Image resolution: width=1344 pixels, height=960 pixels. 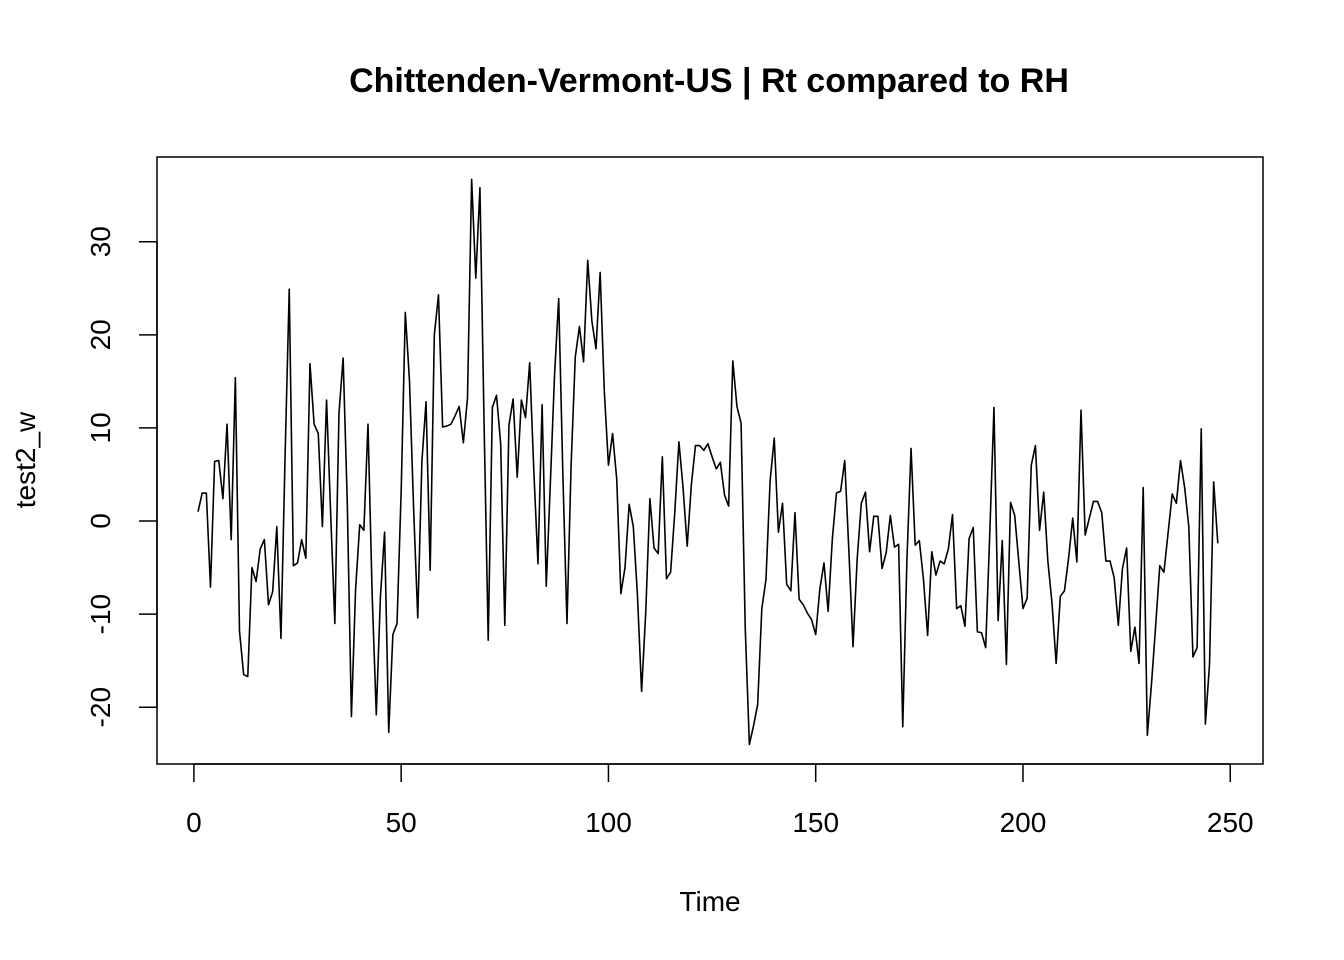 I want to click on y-tick-label: 10, so click(x=100, y=427).